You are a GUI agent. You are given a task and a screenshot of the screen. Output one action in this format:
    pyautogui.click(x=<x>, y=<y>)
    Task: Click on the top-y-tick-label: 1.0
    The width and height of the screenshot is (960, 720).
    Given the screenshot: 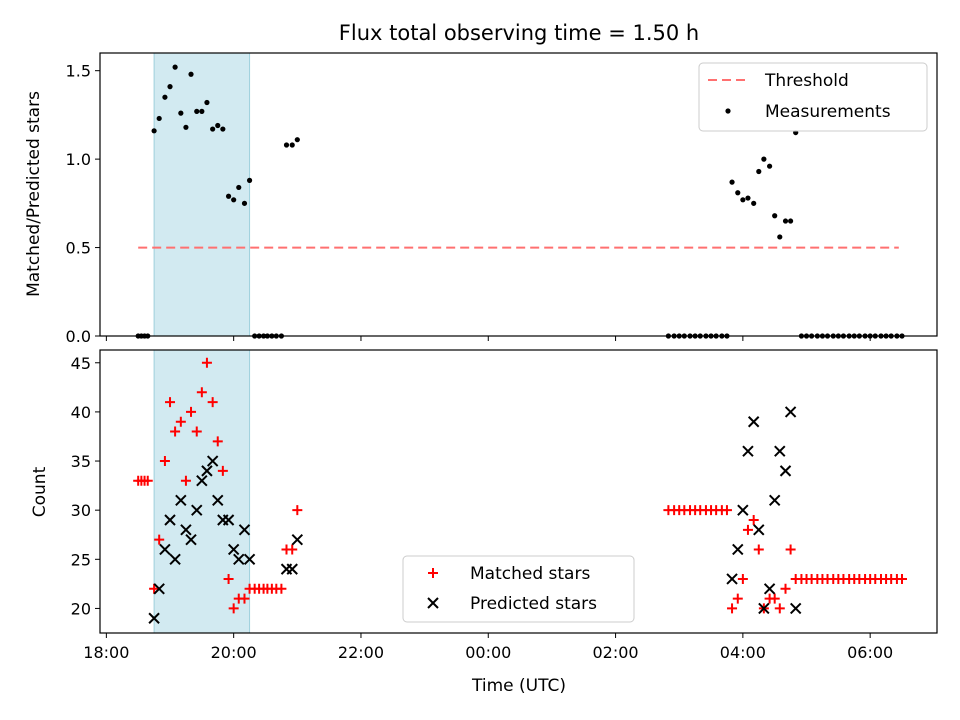 What is the action you would take?
    pyautogui.click(x=78, y=159)
    